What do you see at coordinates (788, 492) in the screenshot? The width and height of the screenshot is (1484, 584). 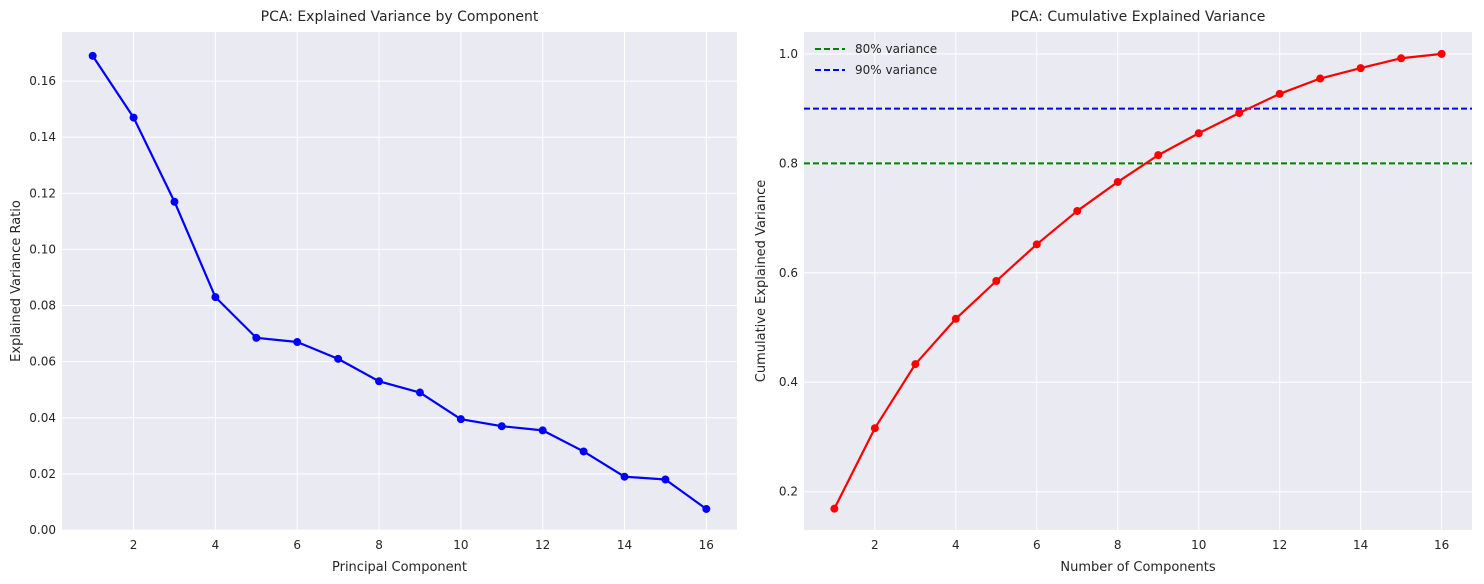 I see `y-tick-label: 0.2` at bounding box center [788, 492].